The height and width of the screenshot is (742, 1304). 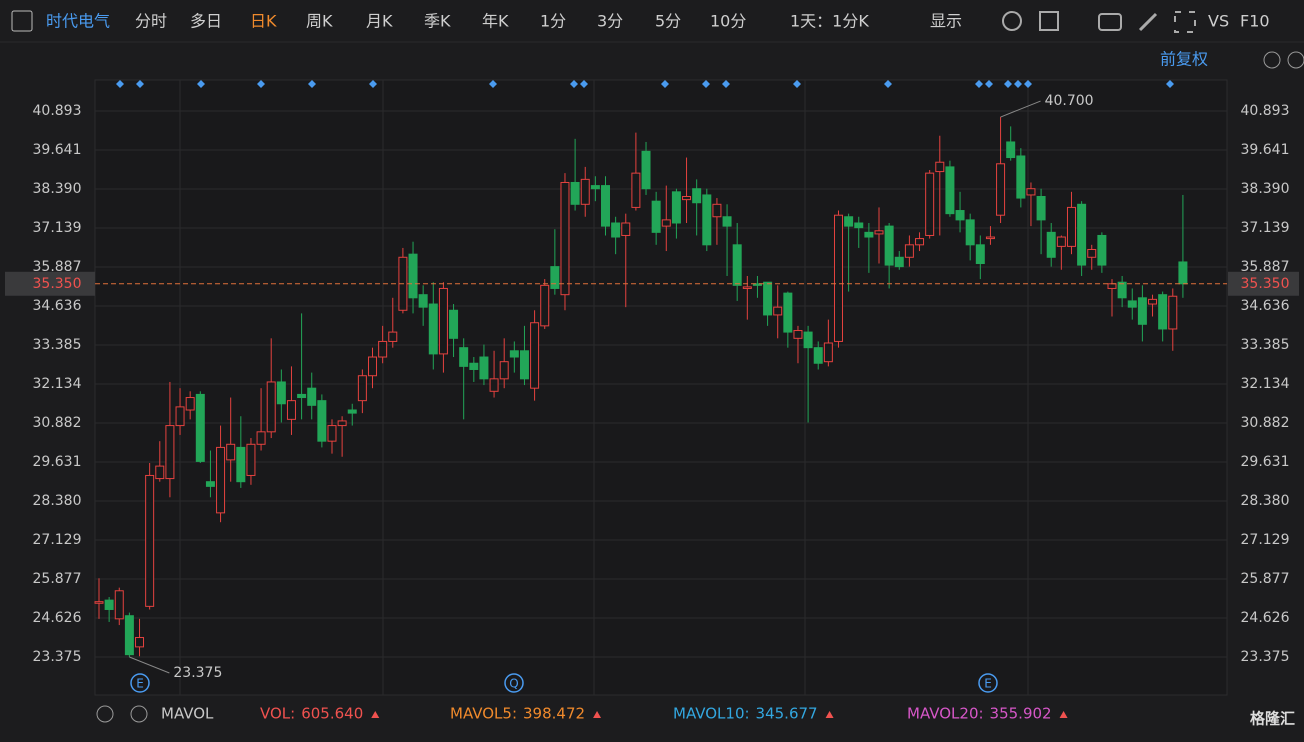 I want to click on y-tick-label-right: 29.631, so click(x=1265, y=462).